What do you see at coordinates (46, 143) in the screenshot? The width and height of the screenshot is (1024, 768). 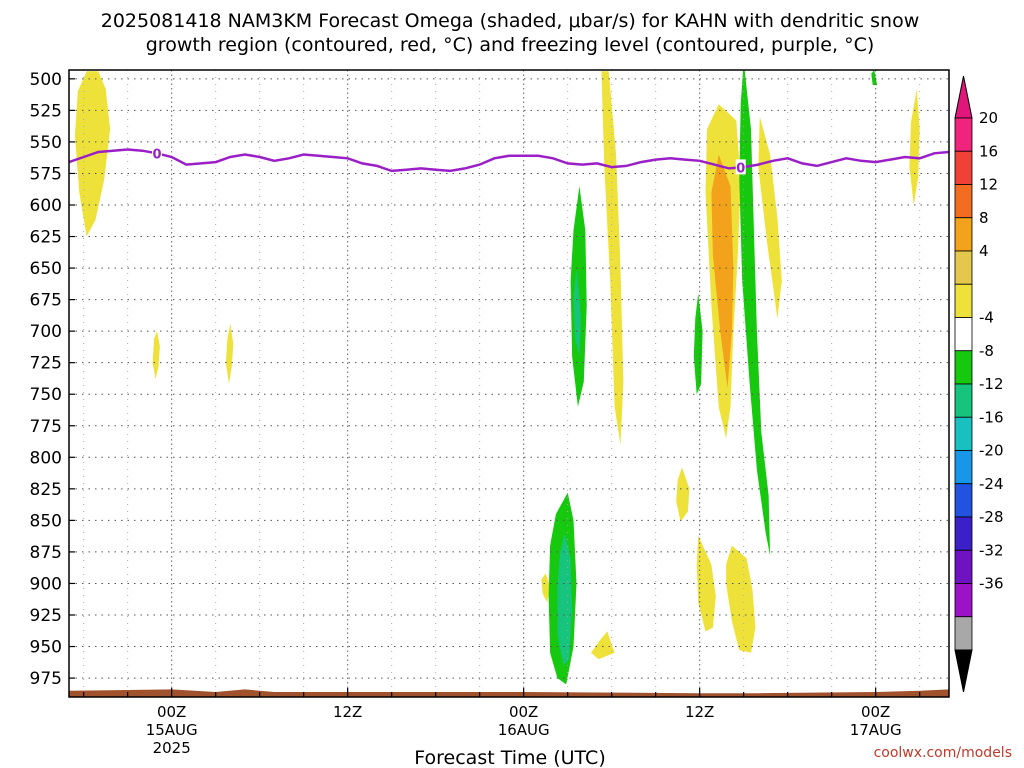 I see `y-tick-label-550: 550` at bounding box center [46, 143].